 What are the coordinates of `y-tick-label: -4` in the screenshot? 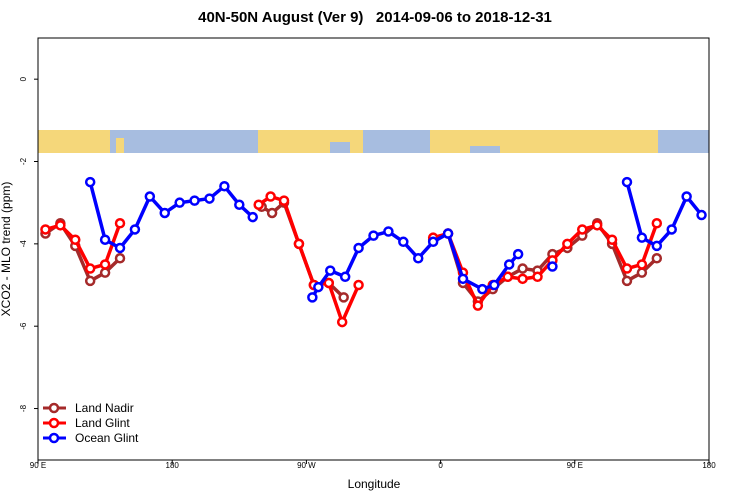 It's located at (23, 244).